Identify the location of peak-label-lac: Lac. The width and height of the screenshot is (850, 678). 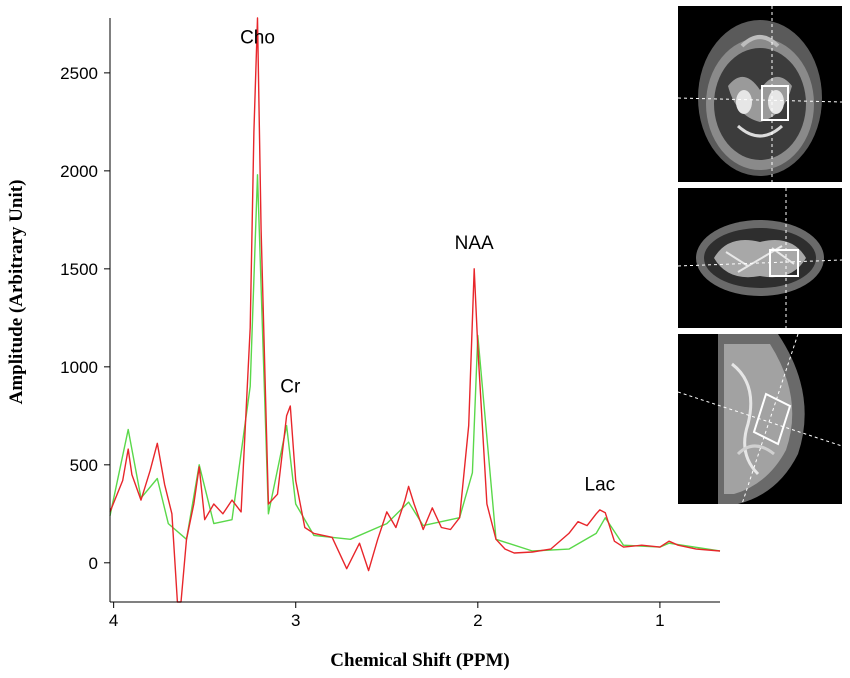
(600, 484).